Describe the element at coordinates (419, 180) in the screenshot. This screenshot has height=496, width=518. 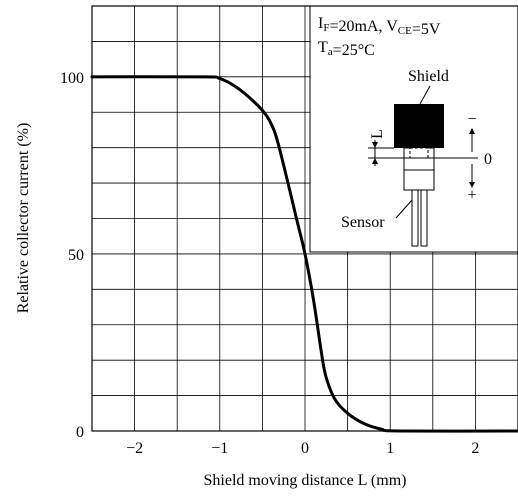
I see `sensor-body-lower` at that location.